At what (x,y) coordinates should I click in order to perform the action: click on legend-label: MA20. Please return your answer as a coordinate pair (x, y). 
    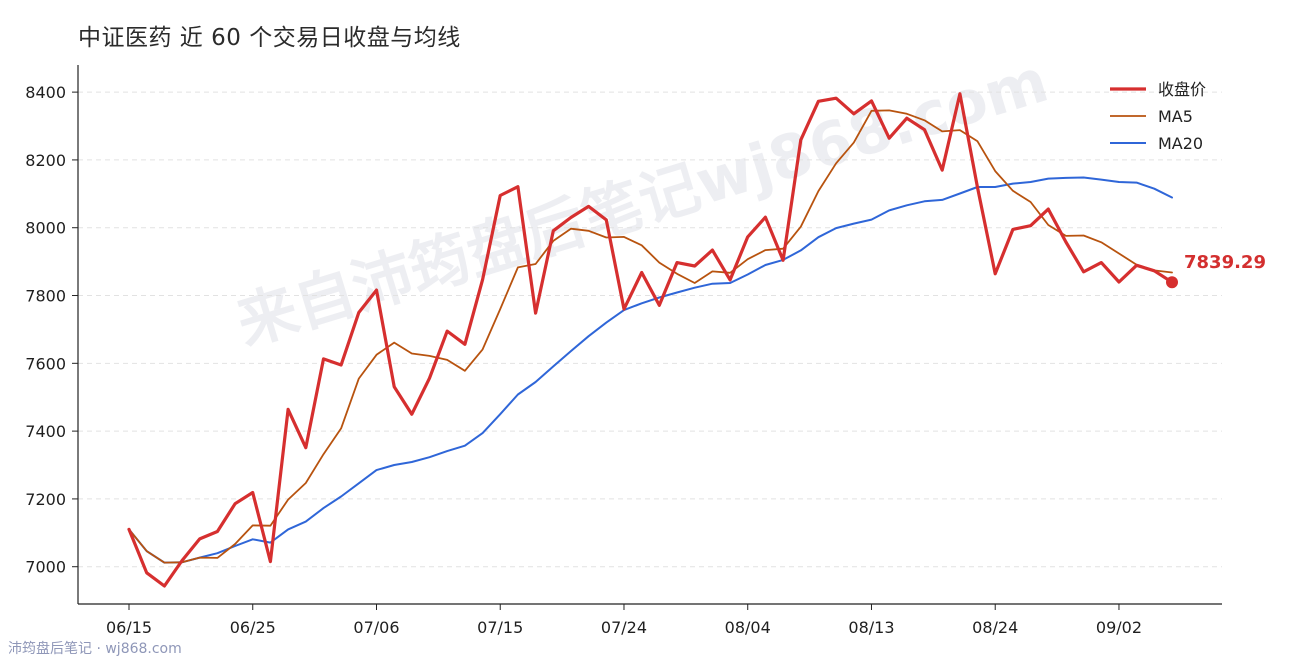
    Looking at the image, I should click on (1180, 143).